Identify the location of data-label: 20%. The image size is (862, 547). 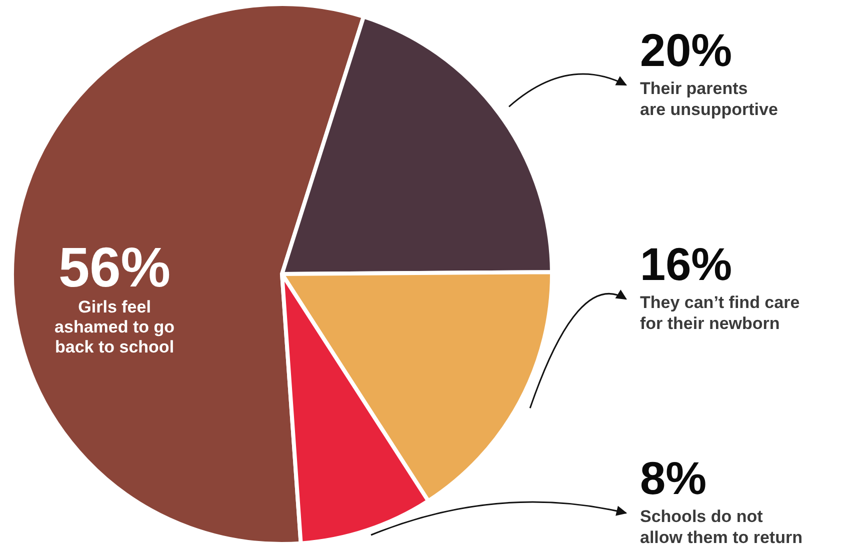
(686, 50).